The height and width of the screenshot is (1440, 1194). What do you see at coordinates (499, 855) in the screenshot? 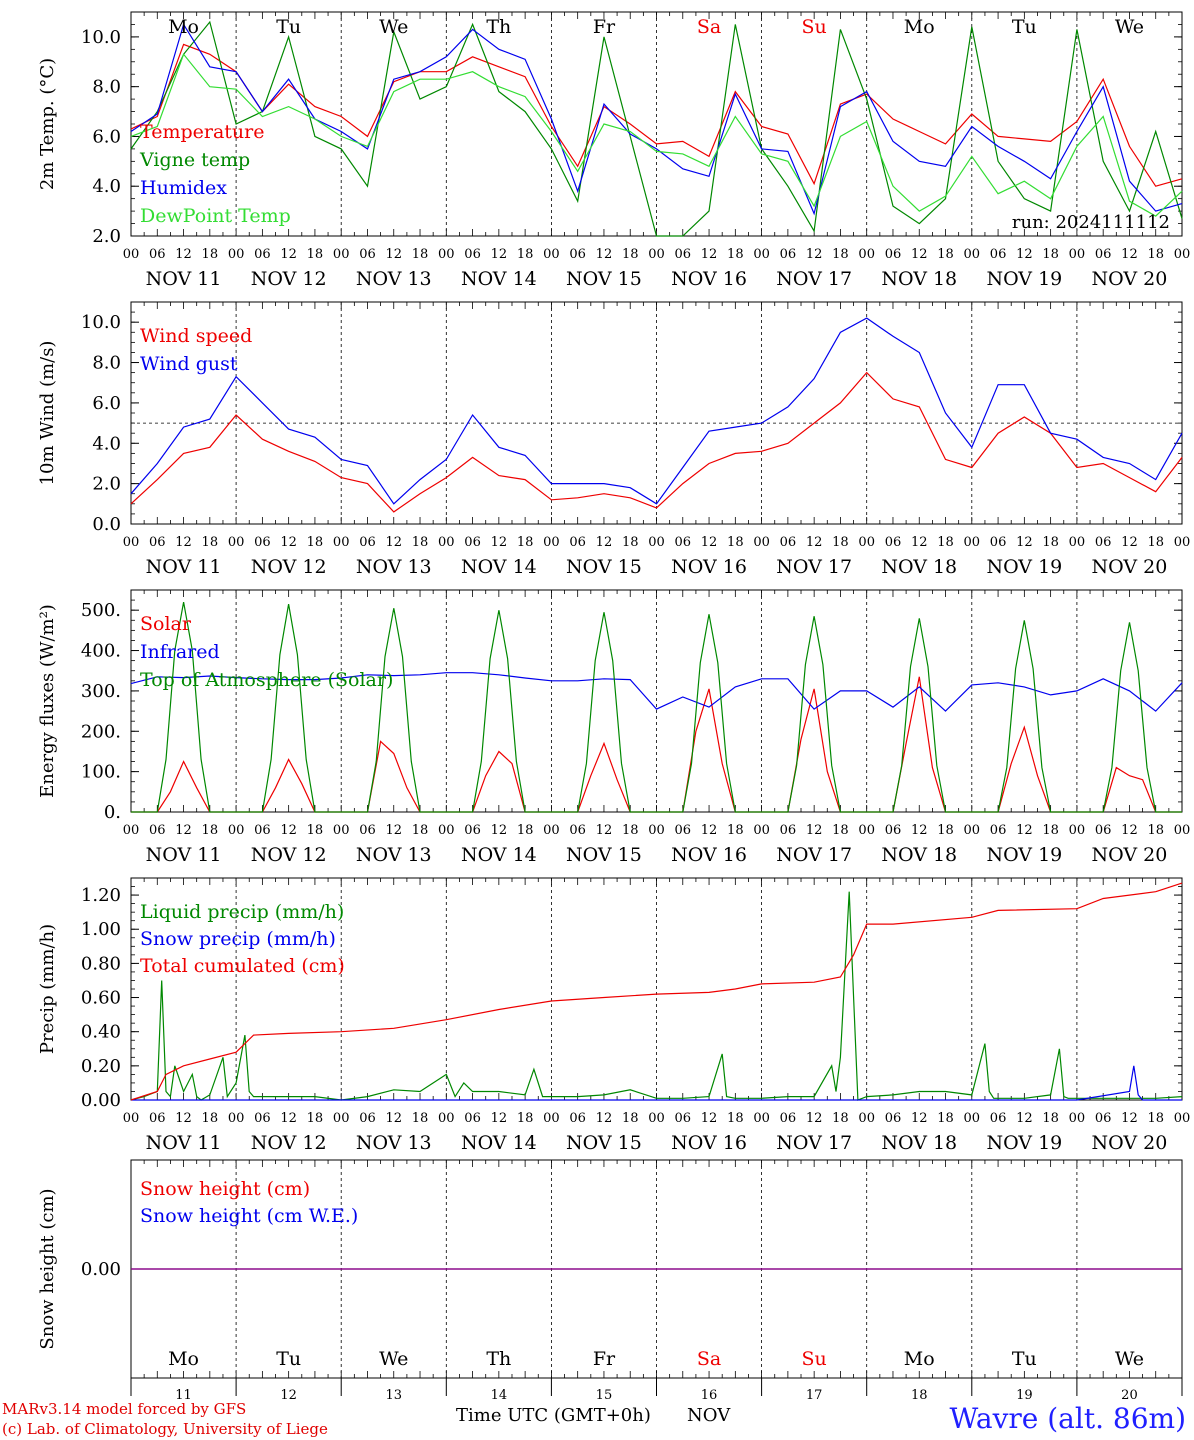
I see `date-label: NOV 14` at bounding box center [499, 855].